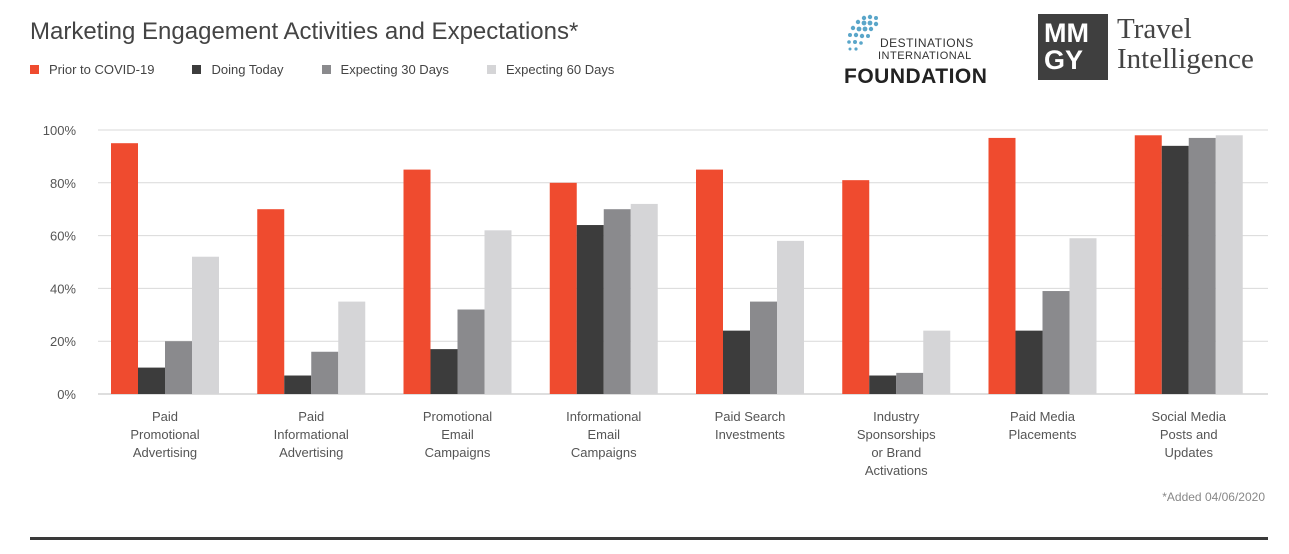 Image resolution: width=1289 pixels, height=554 pixels. What do you see at coordinates (491, 69) in the screenshot?
I see `legend-swatch-60days` at bounding box center [491, 69].